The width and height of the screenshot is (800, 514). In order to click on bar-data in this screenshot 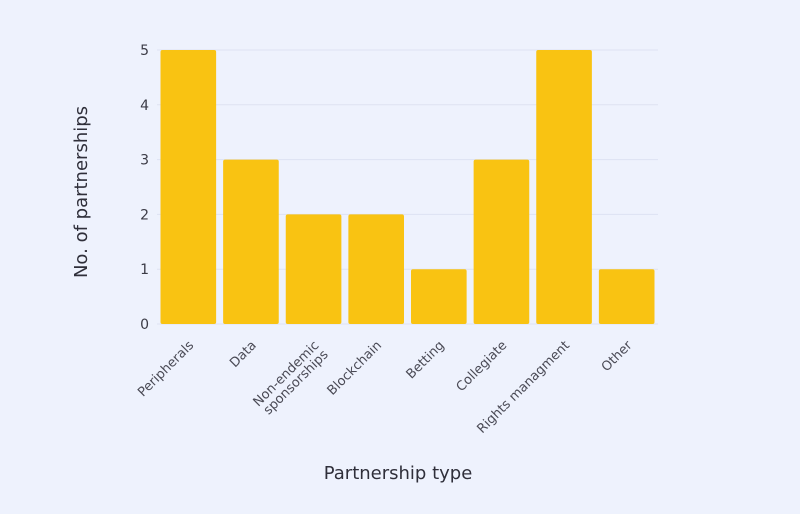, I will do `click(251, 241)`.